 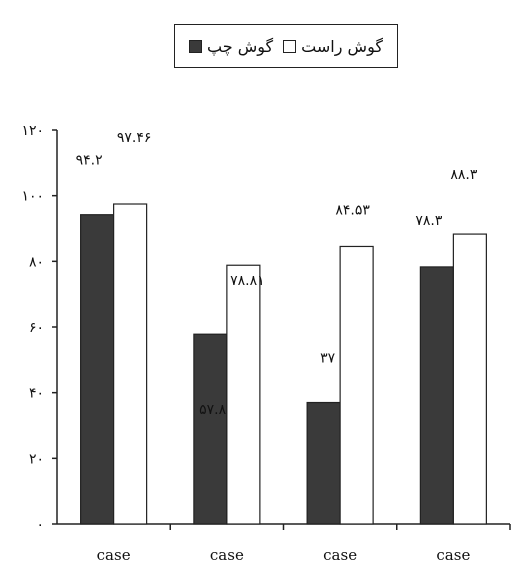 What do you see at coordinates (463, 175) in the screenshot?
I see `data-label: ۸۸.۳` at bounding box center [463, 175].